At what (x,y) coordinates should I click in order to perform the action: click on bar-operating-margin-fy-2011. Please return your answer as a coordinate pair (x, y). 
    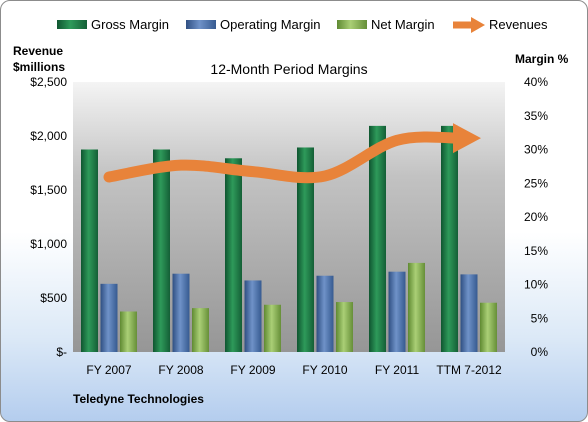
    Looking at the image, I should click on (397, 311).